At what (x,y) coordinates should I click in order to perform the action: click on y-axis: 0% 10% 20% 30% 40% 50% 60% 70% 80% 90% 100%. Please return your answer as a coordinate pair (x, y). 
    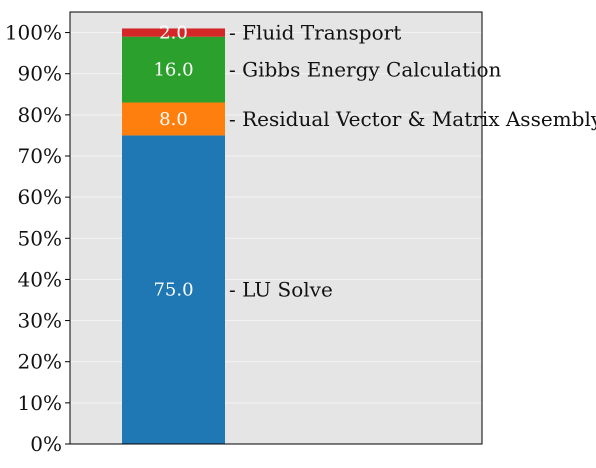
    Looking at the image, I should click on (37, 238).